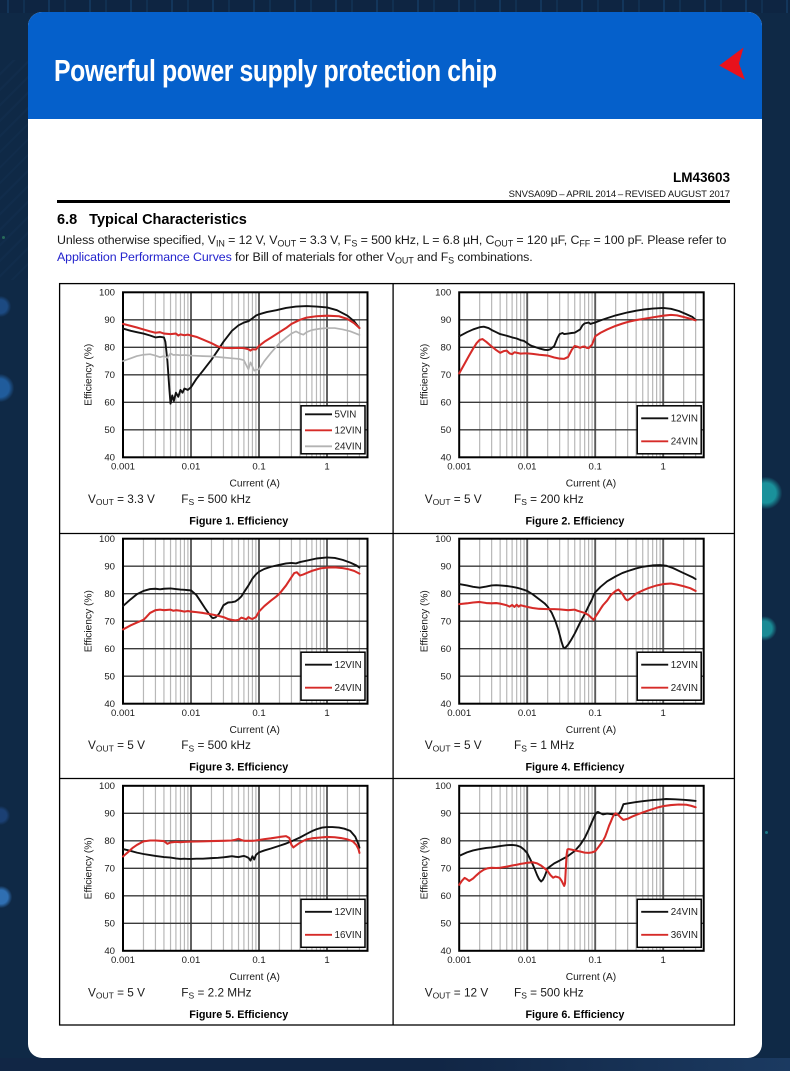 The width and height of the screenshot is (790, 1071). I want to click on svg-text: FS = 1 MHz, so click(544, 745).